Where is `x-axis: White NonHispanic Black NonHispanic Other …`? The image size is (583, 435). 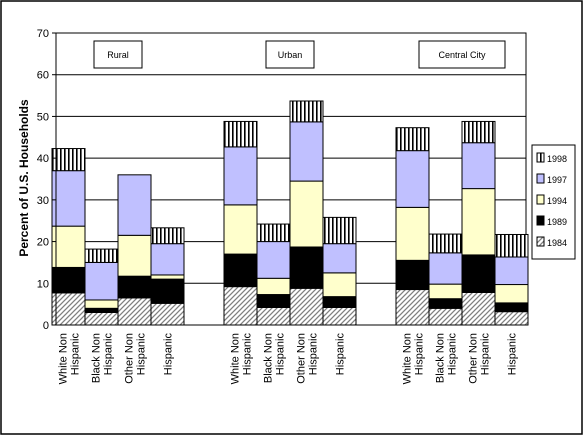 x-axis: White NonHispanic Black NonHispanic Other … is located at coordinates (291, 354).